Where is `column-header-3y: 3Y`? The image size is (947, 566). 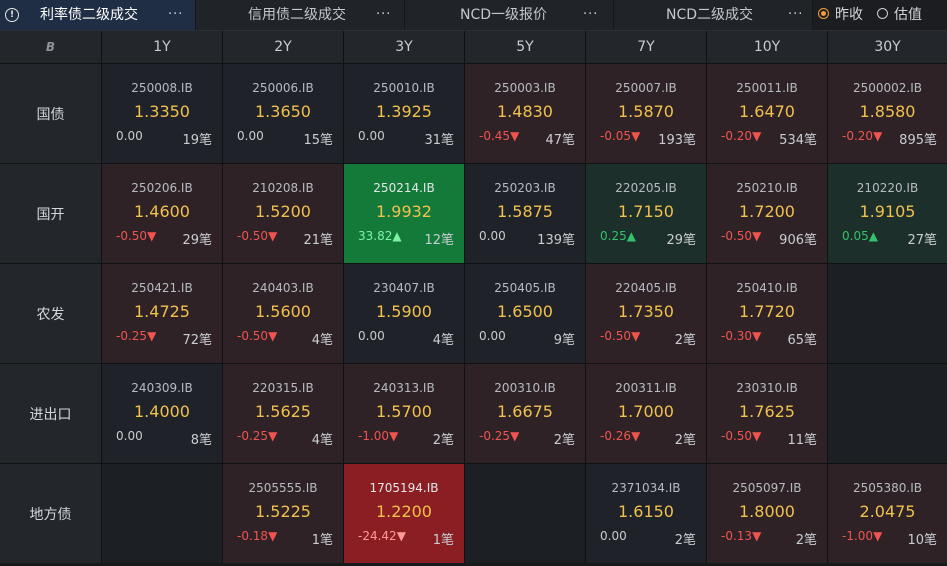 column-header-3y: 3Y is located at coordinates (404, 47).